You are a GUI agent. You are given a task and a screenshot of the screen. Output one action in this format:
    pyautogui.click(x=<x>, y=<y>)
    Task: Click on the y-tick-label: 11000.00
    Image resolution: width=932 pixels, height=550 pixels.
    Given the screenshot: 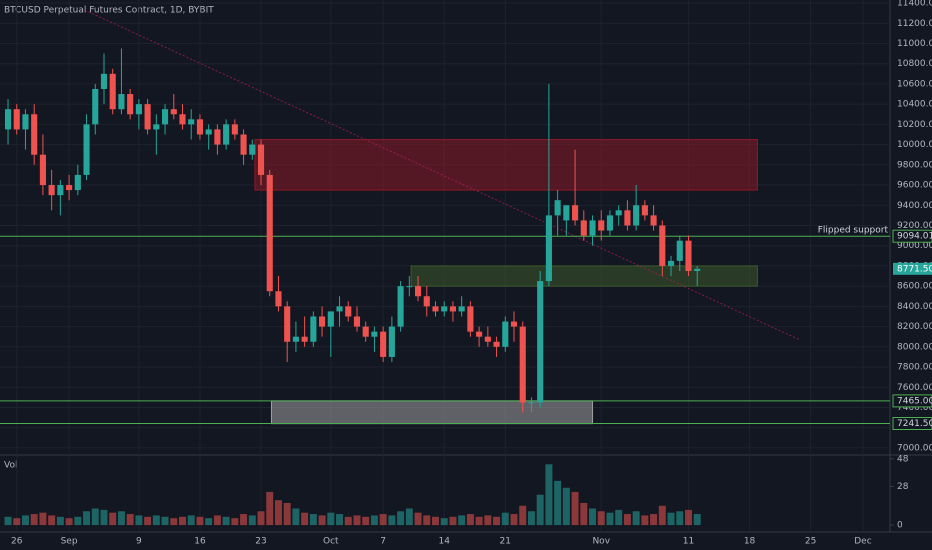 What is the action you would take?
    pyautogui.click(x=914, y=44)
    